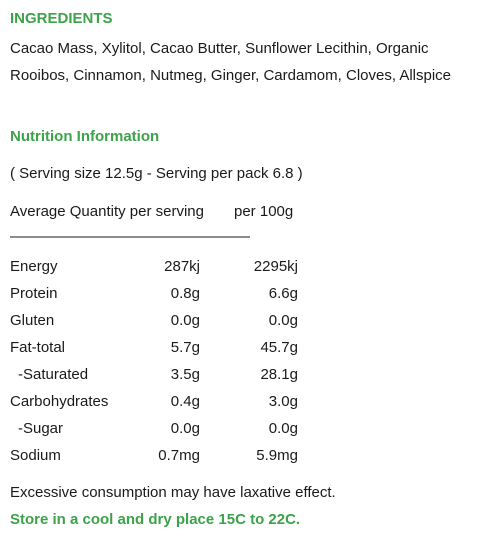 The image size is (495, 560). Describe the element at coordinates (32, 320) in the screenshot. I see `nutrient-name: Gluten` at that location.